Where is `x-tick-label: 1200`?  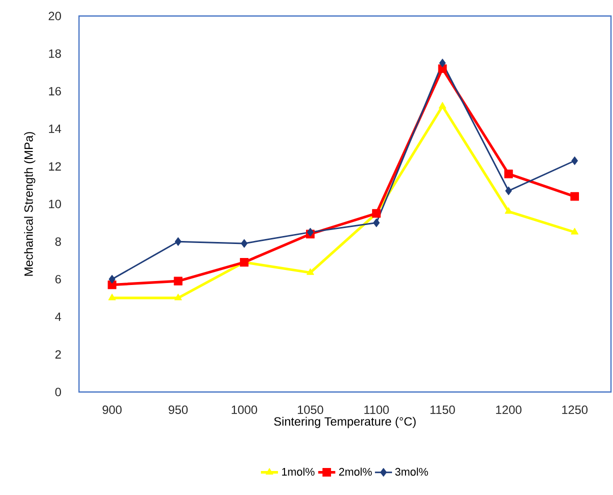 x-tick-label: 1200 is located at coordinates (509, 410).